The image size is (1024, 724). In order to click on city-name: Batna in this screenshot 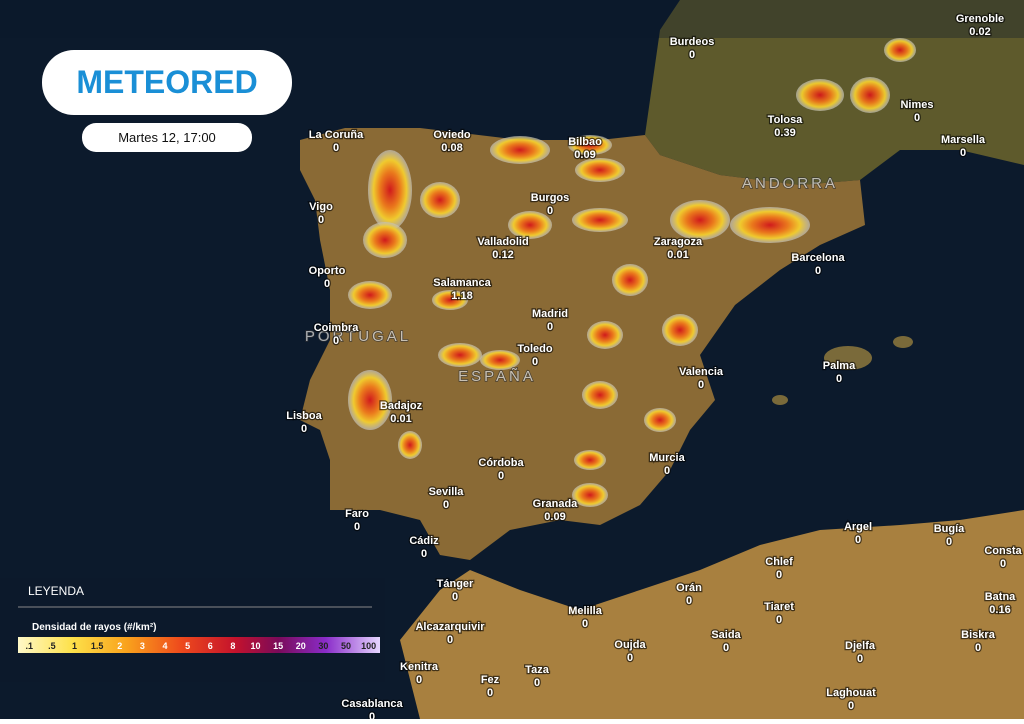, I will do `click(1000, 597)`.